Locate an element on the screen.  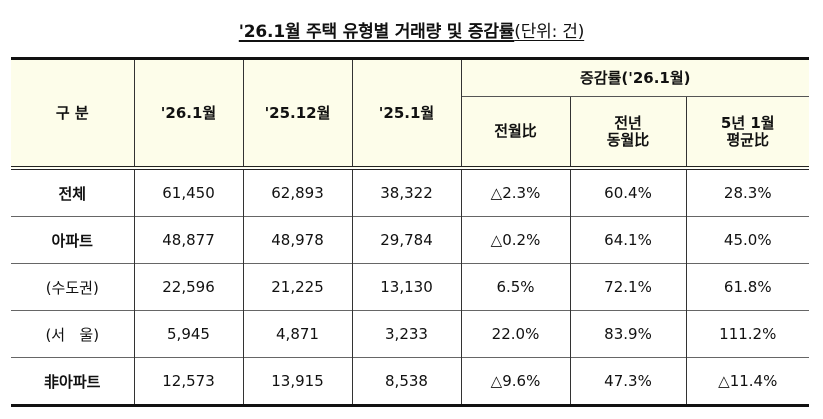
cell-jan26: 22,596 is located at coordinates (188, 287).